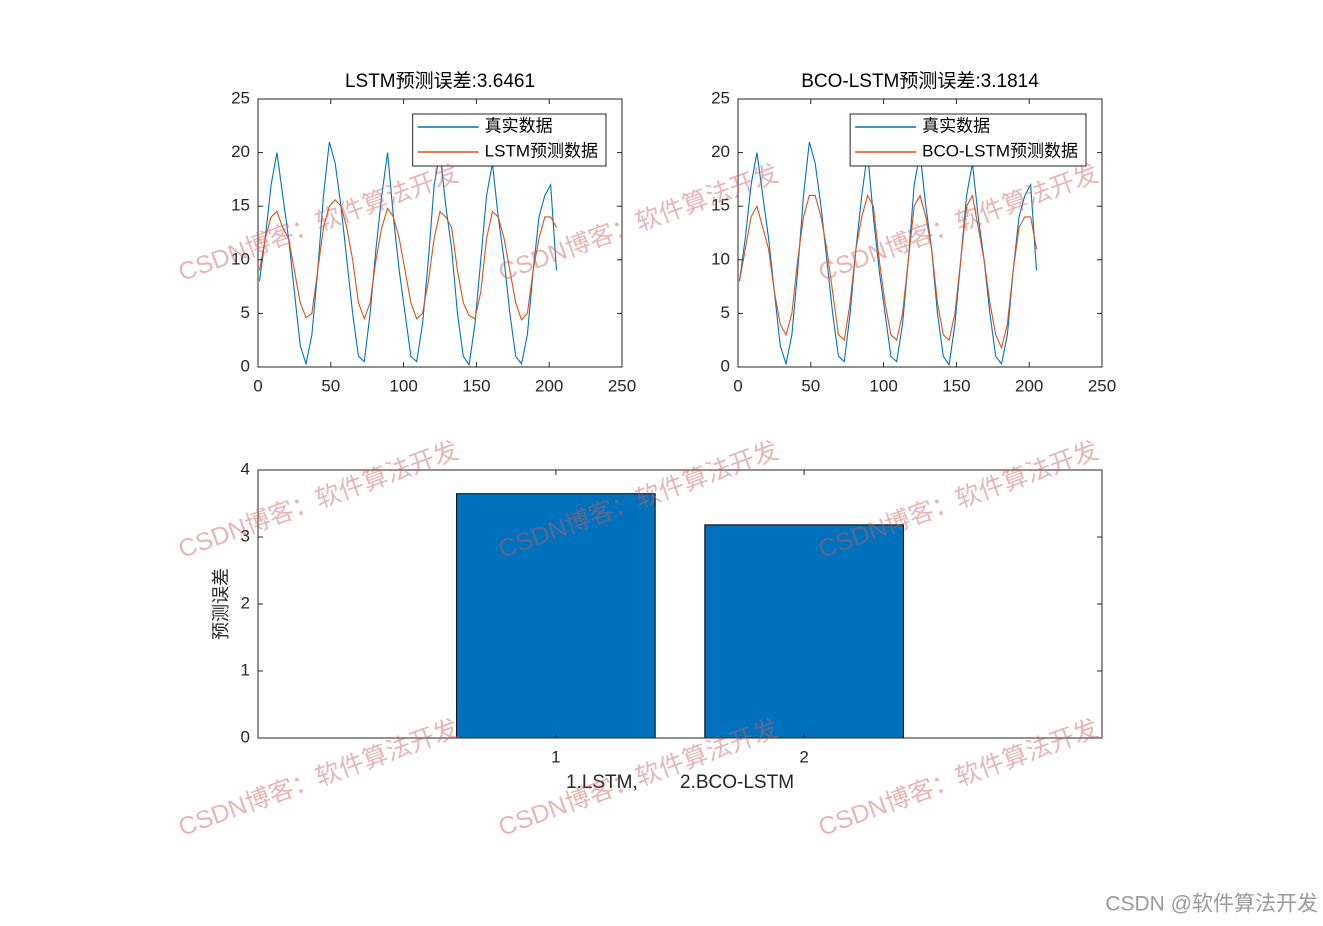 The width and height of the screenshot is (1323, 926). Describe the element at coordinates (245, 602) in the screenshot. I see `y-tick-label: 2` at that location.